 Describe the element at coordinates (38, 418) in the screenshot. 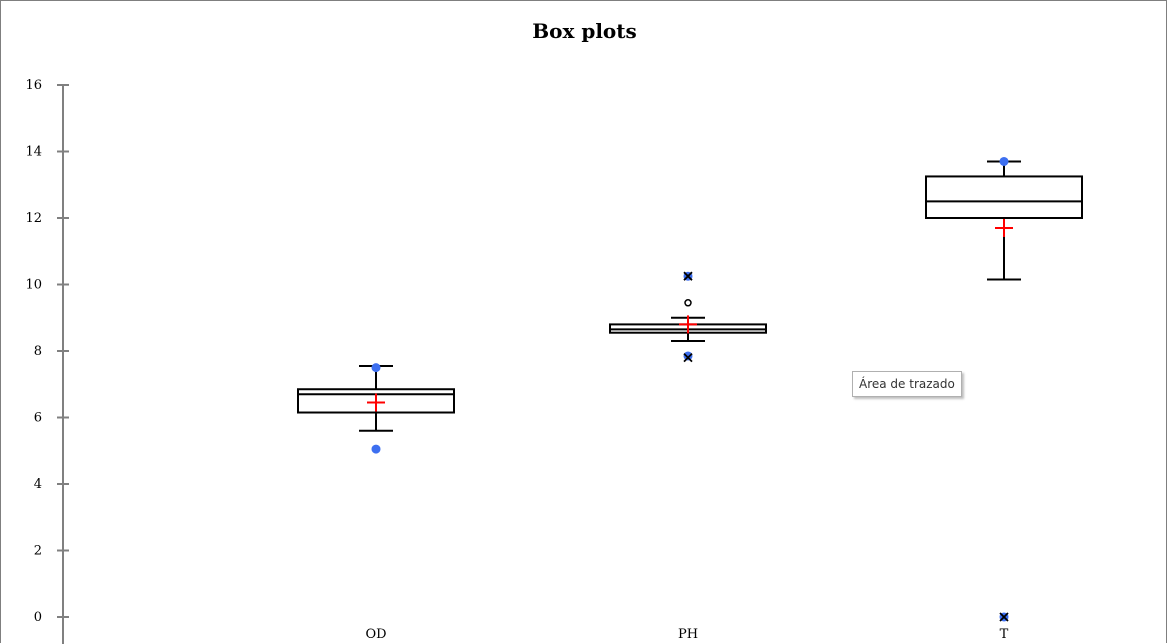

I see `y-tick-label: 6` at that location.